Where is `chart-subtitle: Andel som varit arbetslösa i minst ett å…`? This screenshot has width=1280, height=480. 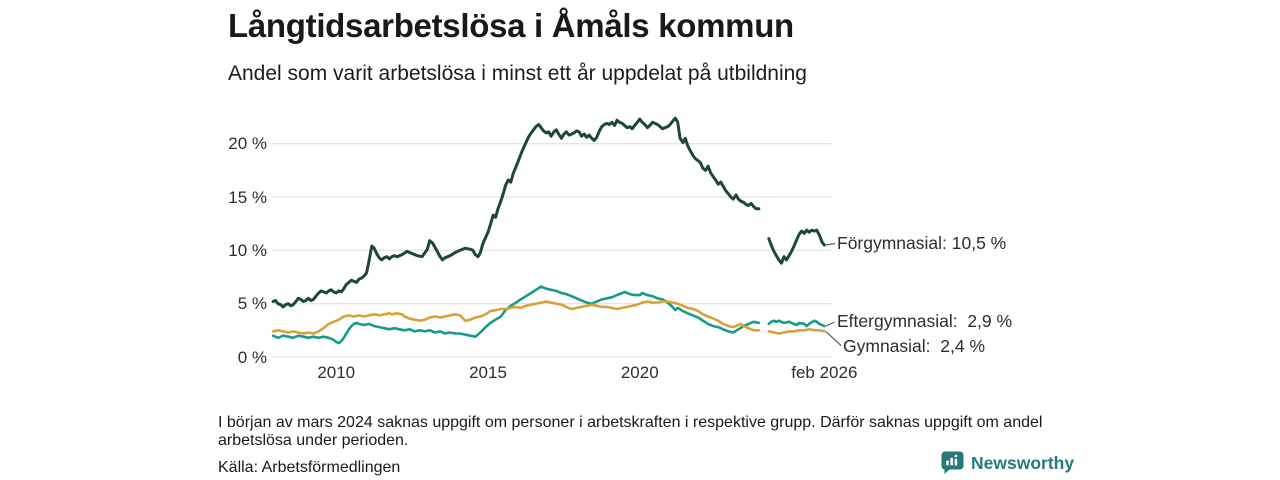
chart-subtitle: Andel som varit arbetslösa i minst ett å… is located at coordinates (517, 73).